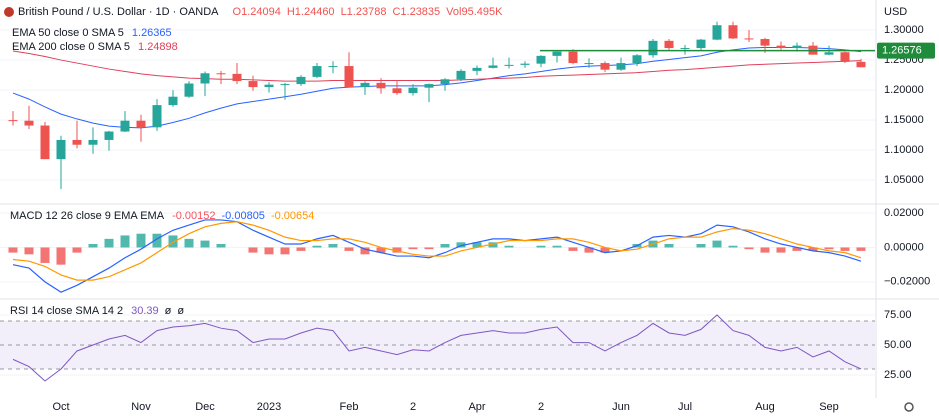 The width and height of the screenshot is (939, 416). I want to click on y-tick-label: 75.00, so click(898, 315).